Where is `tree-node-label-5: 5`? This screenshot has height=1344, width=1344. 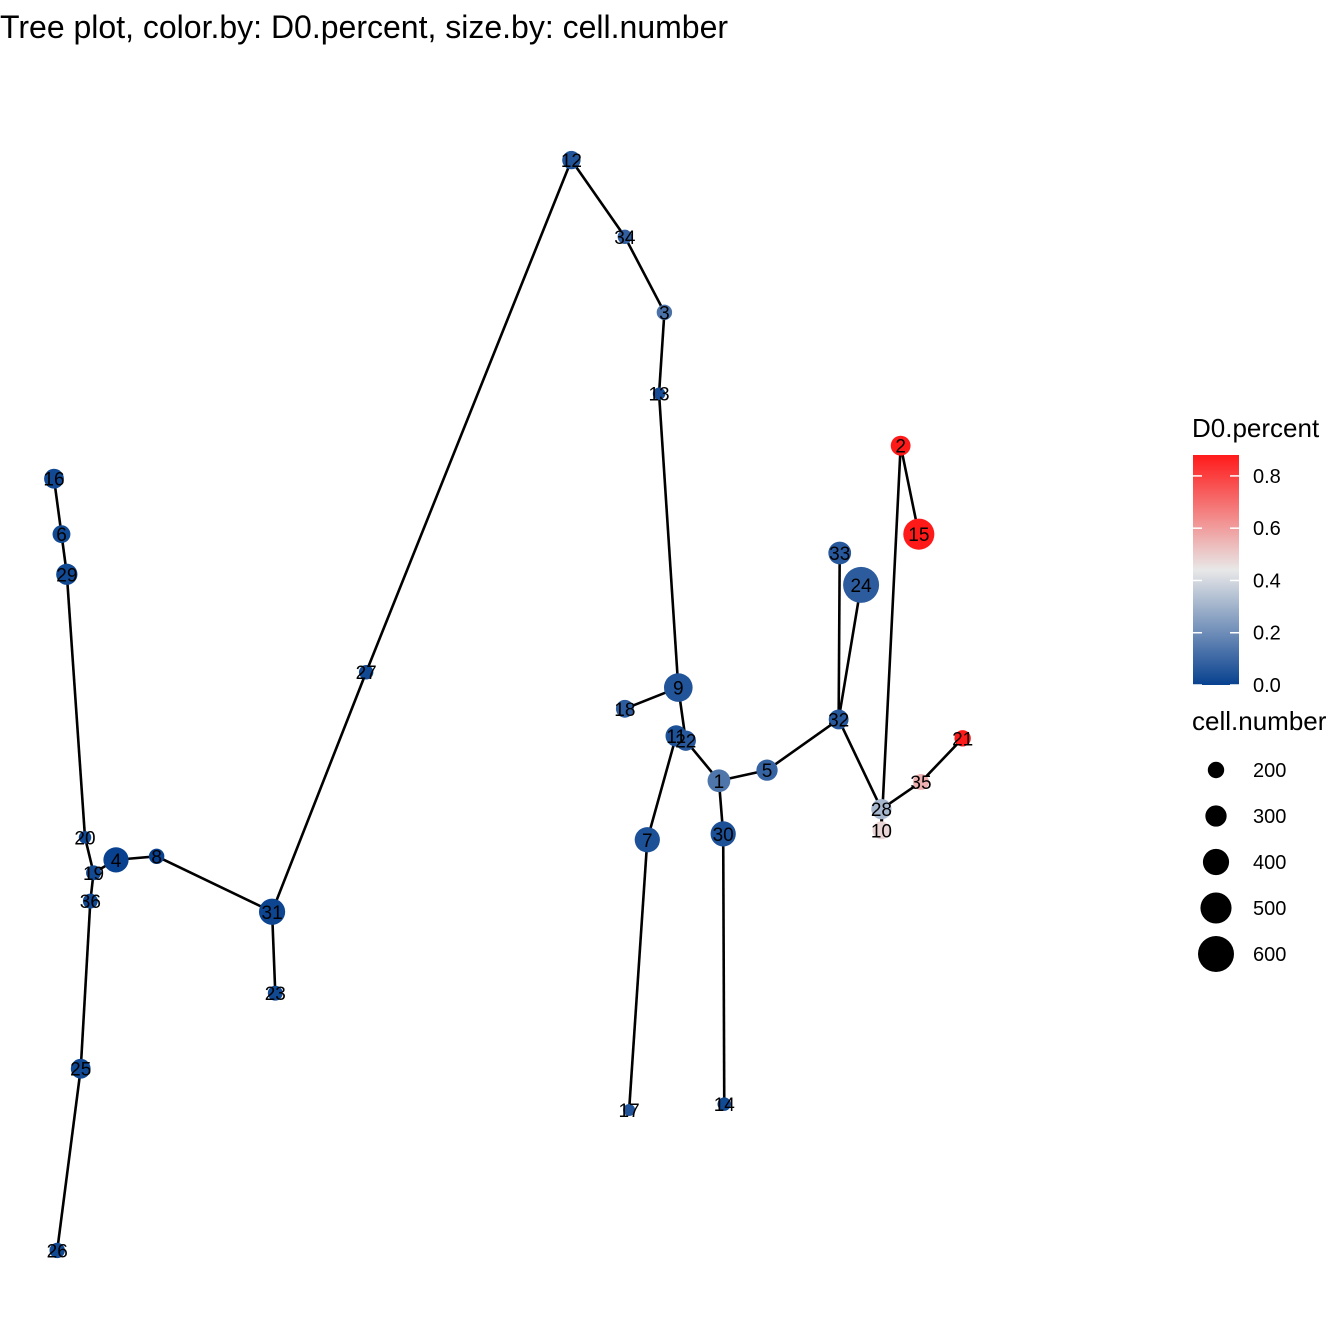
tree-node-label-5: 5 is located at coordinates (767, 771).